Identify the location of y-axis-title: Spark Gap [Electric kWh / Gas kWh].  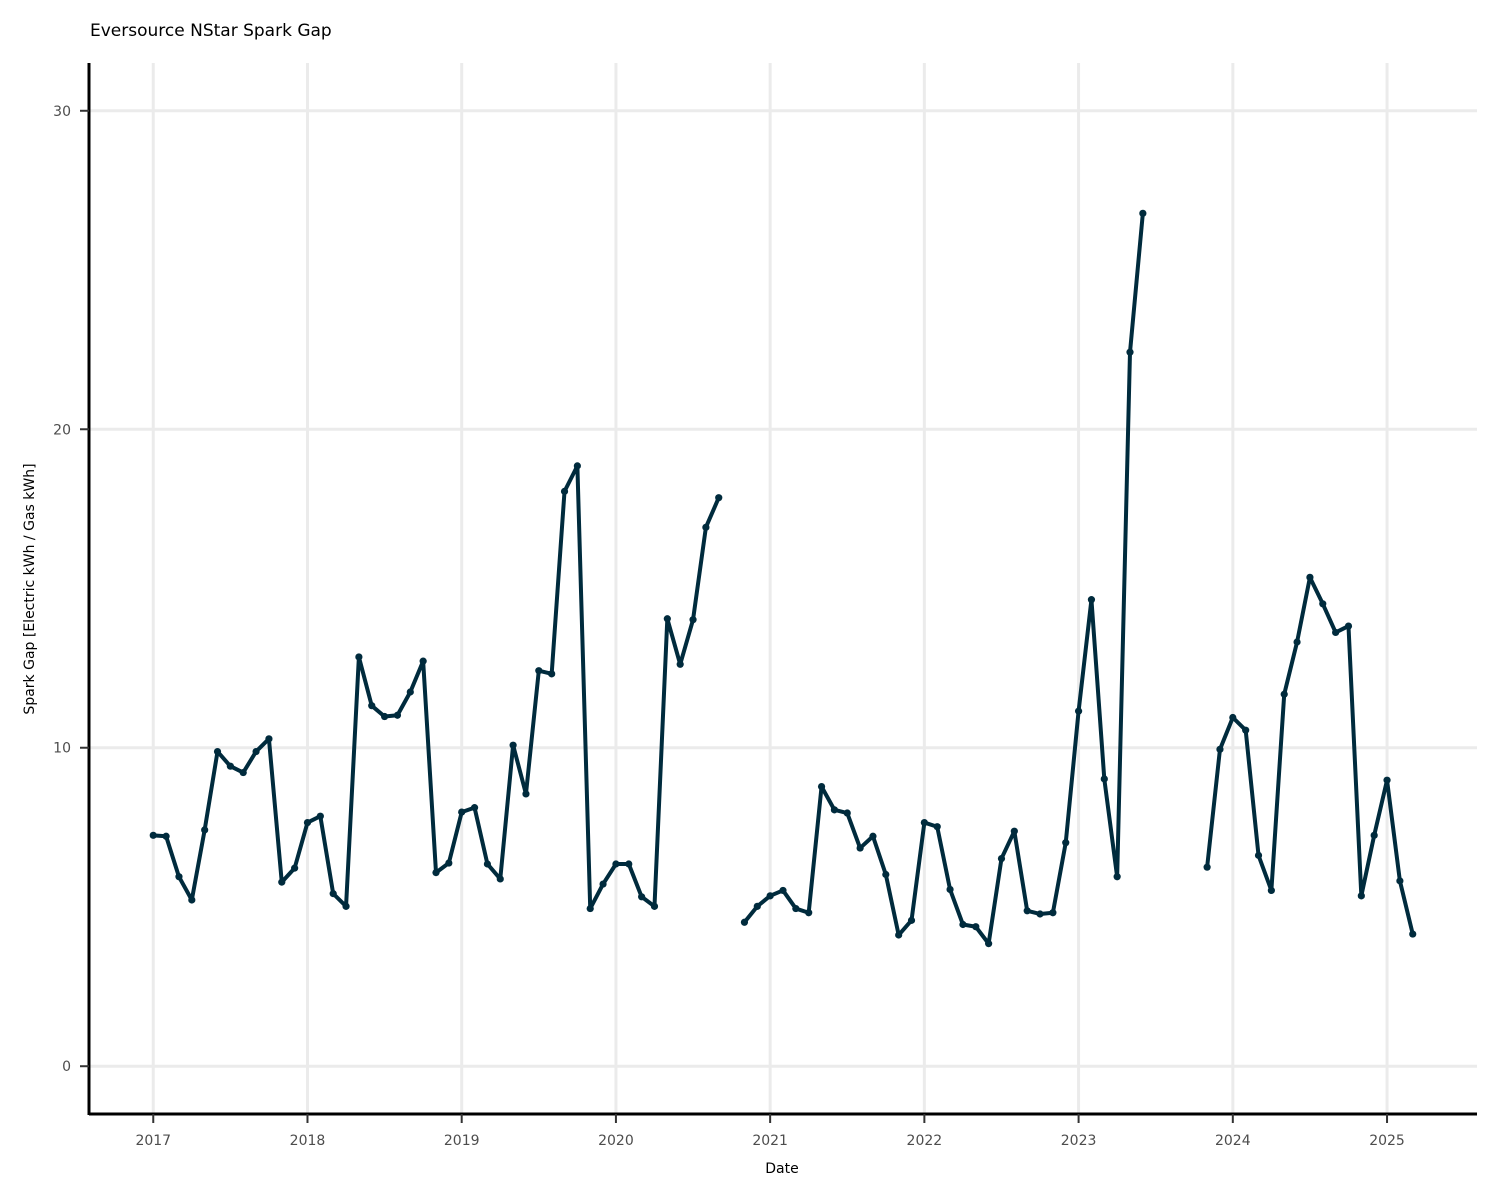
(30, 588).